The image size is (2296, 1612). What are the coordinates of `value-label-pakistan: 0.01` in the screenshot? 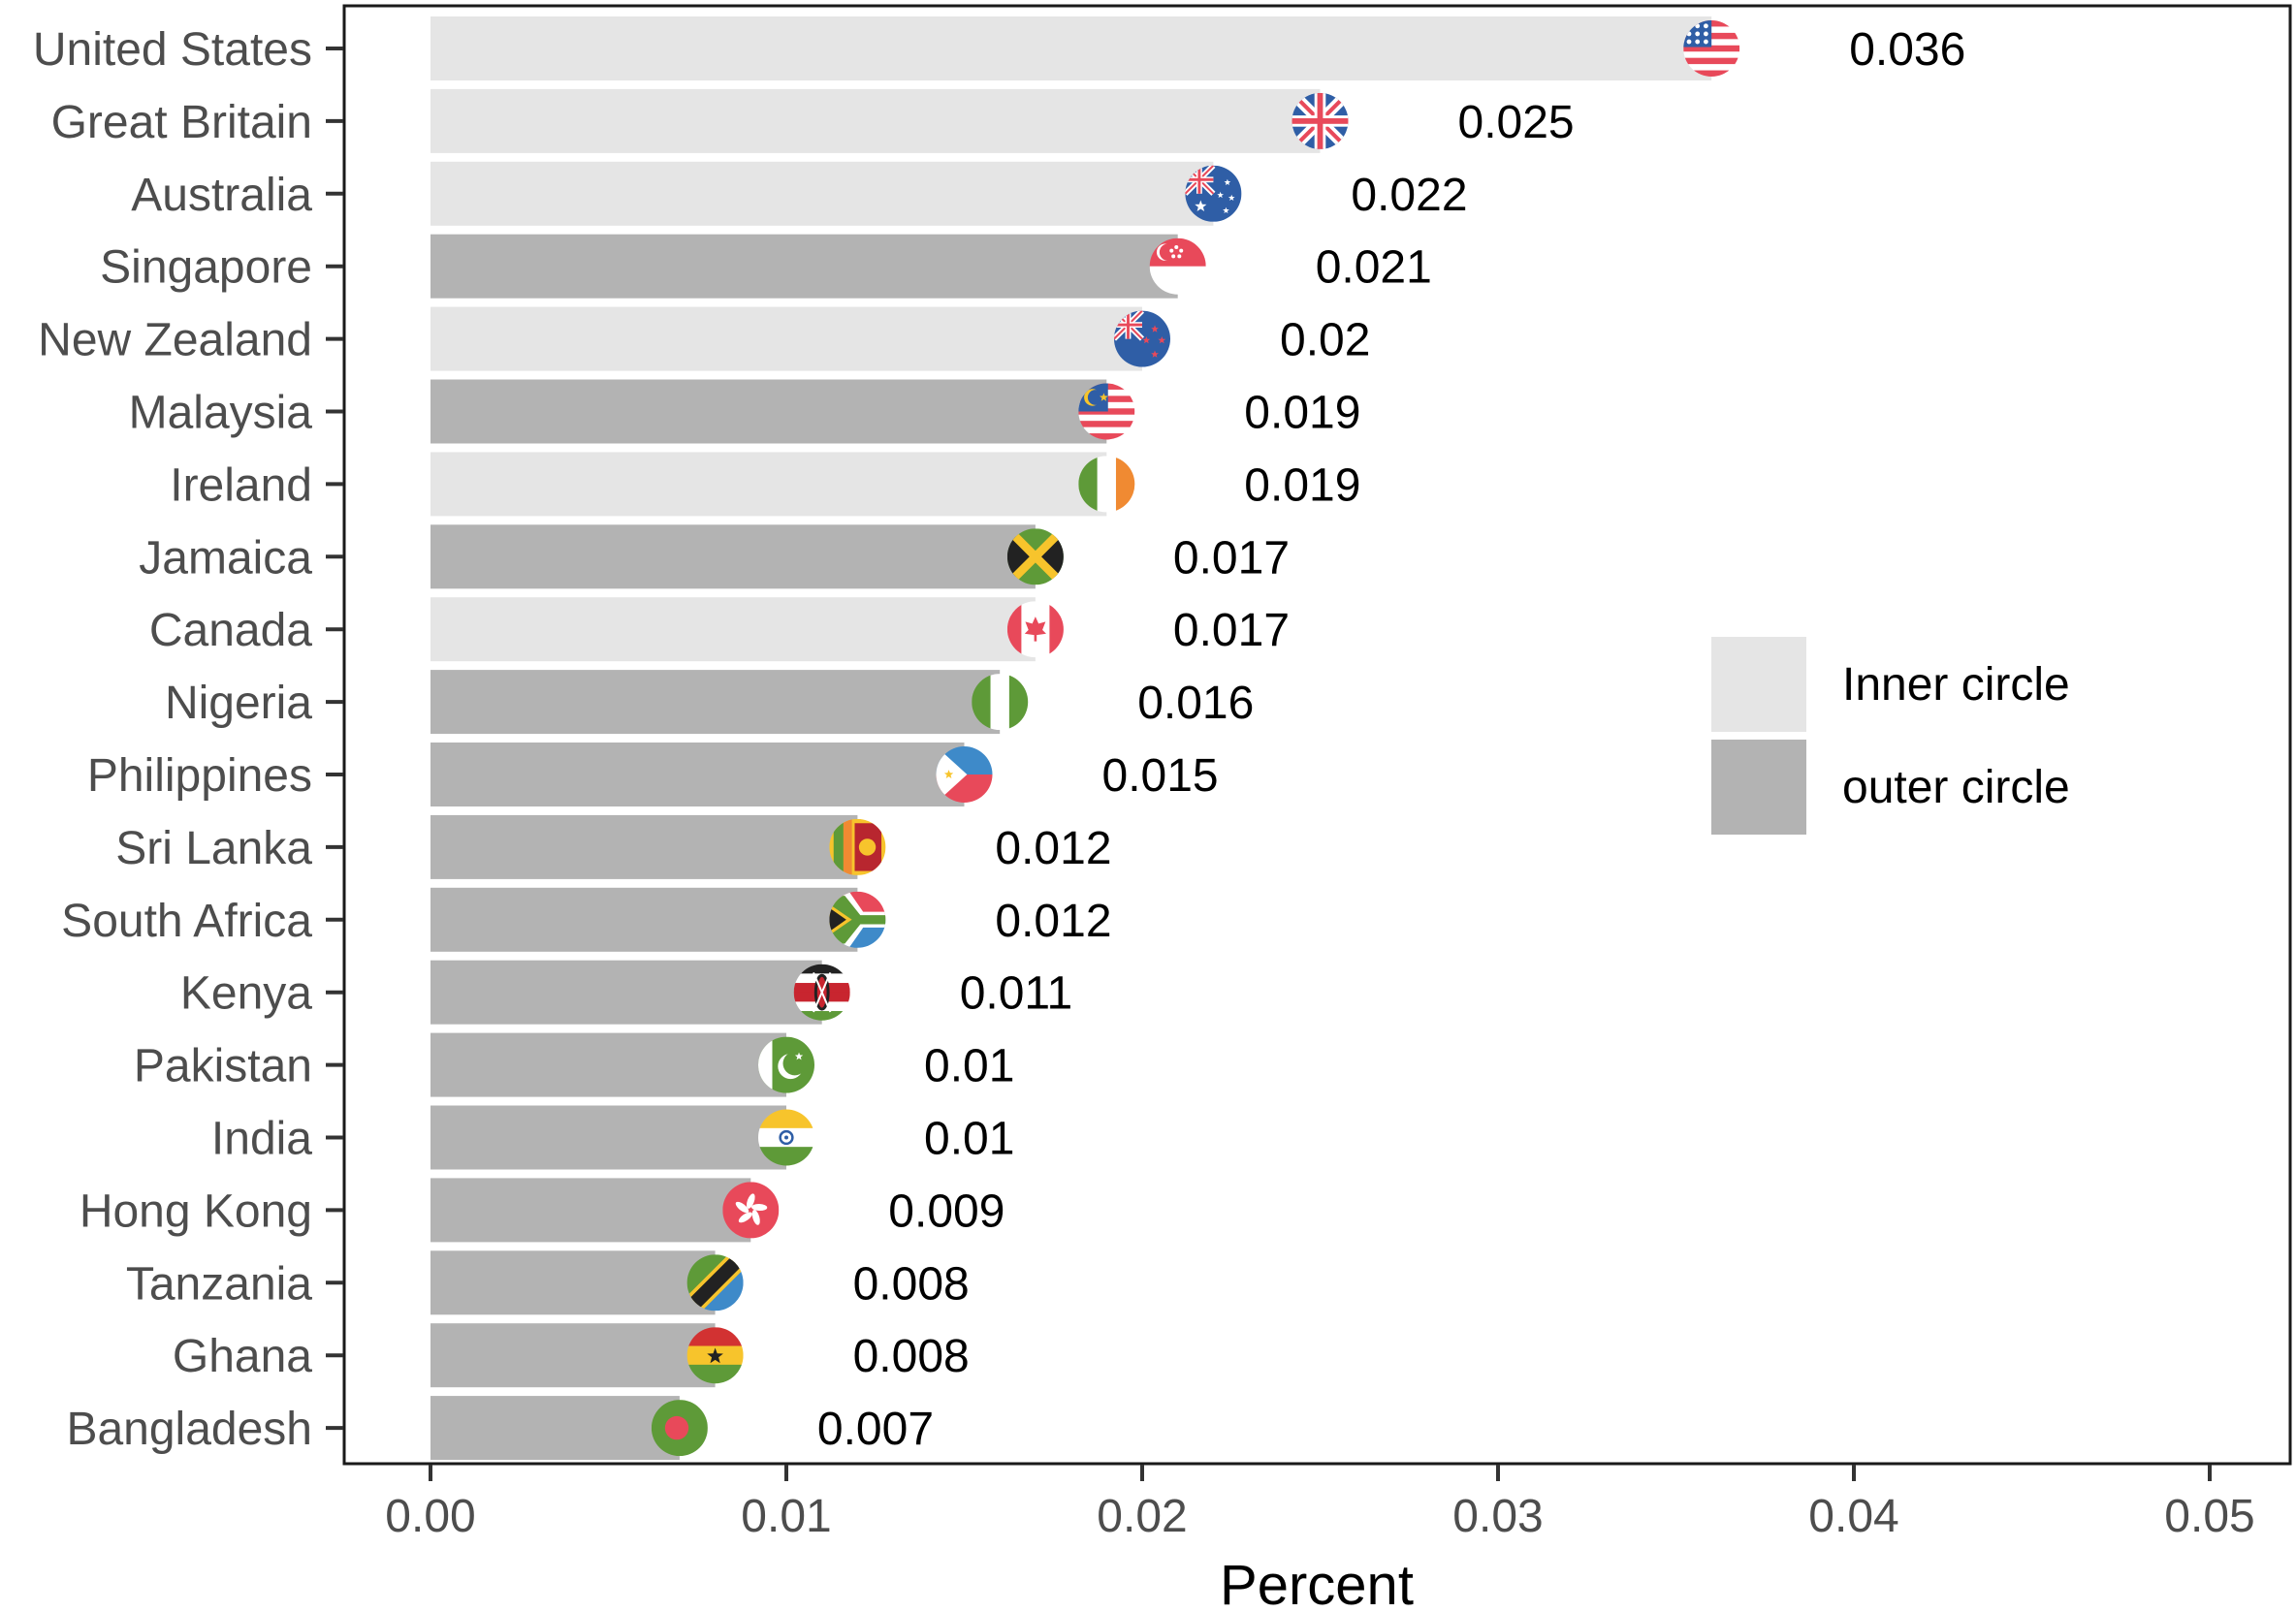 It's located at (969, 1066).